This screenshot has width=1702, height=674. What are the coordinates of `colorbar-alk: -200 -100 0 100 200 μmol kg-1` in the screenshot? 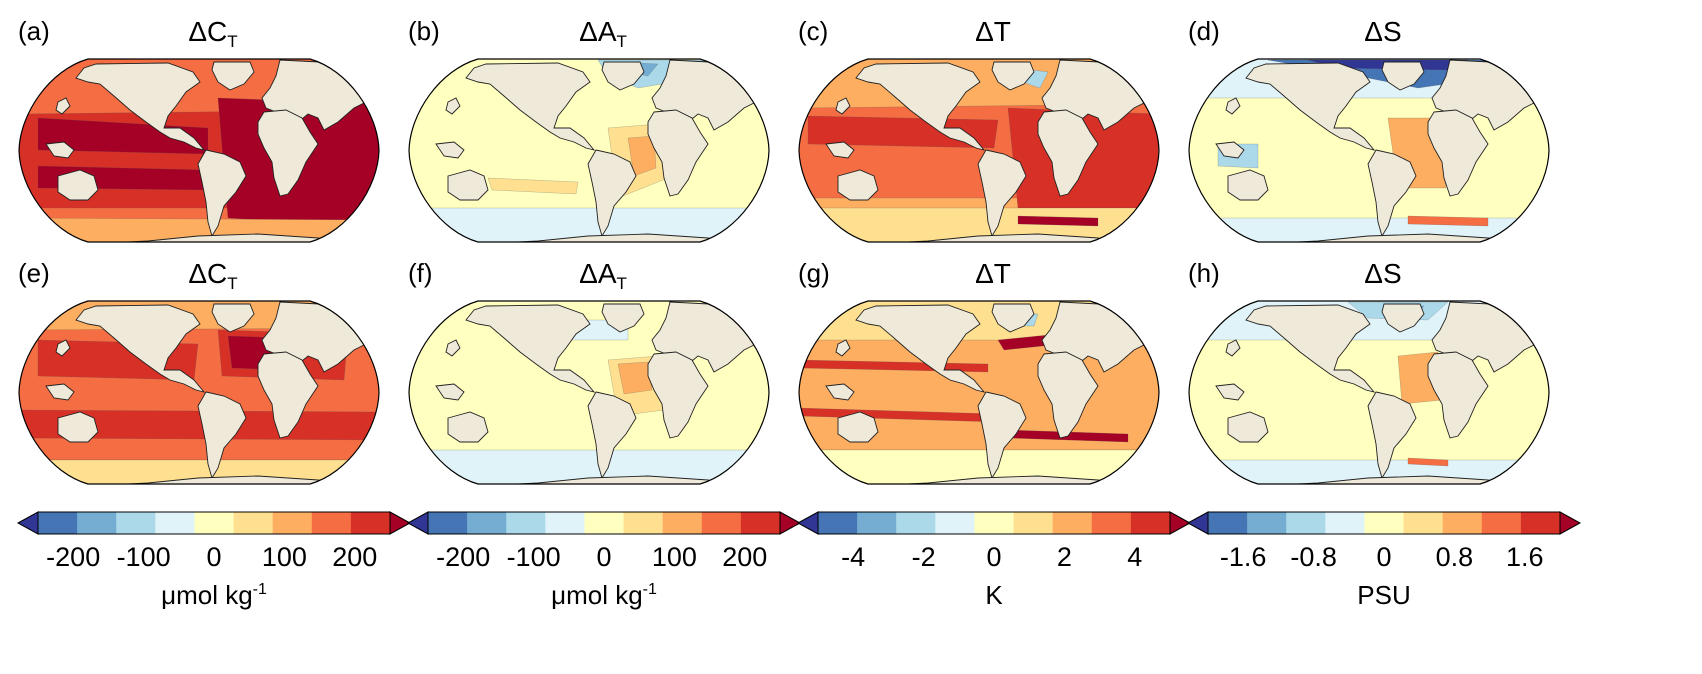 It's located at (604, 561).